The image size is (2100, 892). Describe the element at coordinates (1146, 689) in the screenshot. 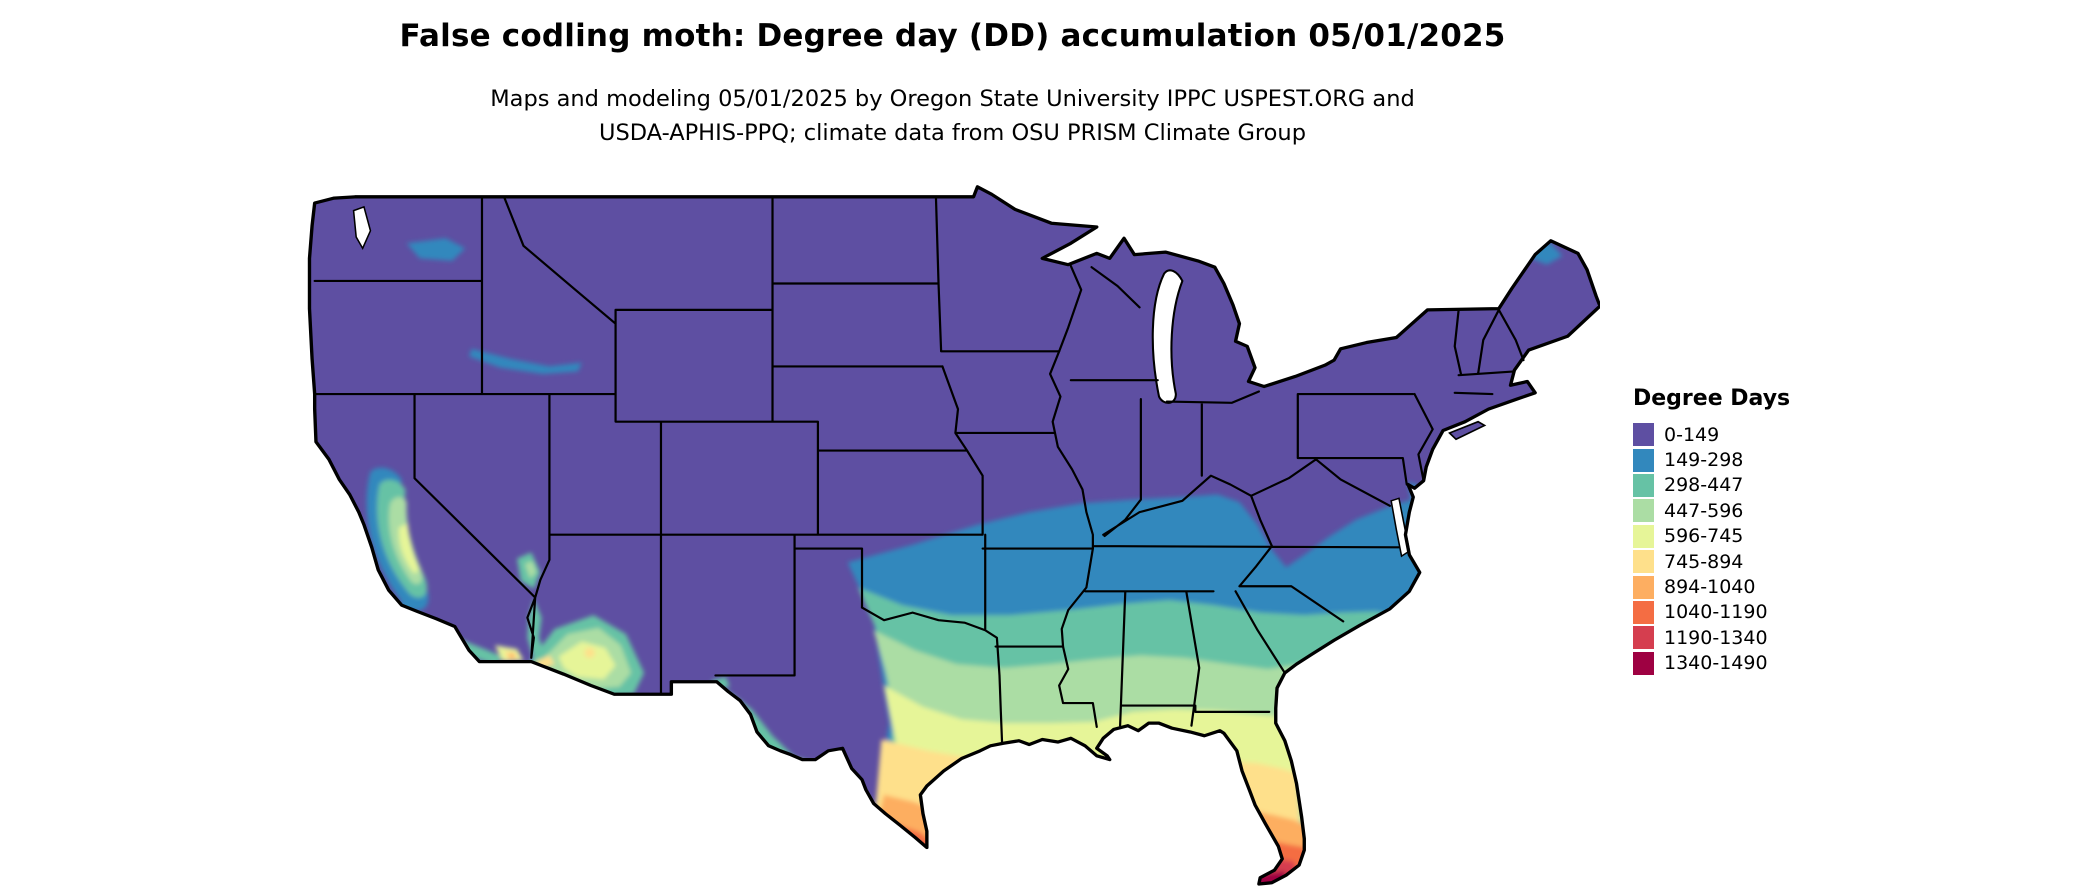

I see `degree-day-bands` at that location.